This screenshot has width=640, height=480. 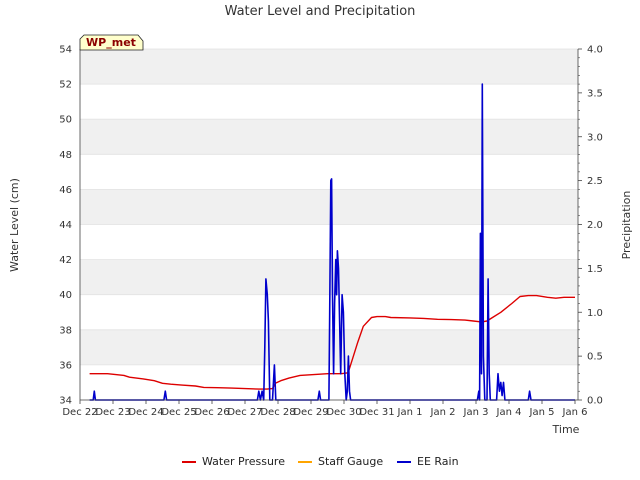 I want to click on y2-tick-label: 3.0, so click(x=595, y=137).